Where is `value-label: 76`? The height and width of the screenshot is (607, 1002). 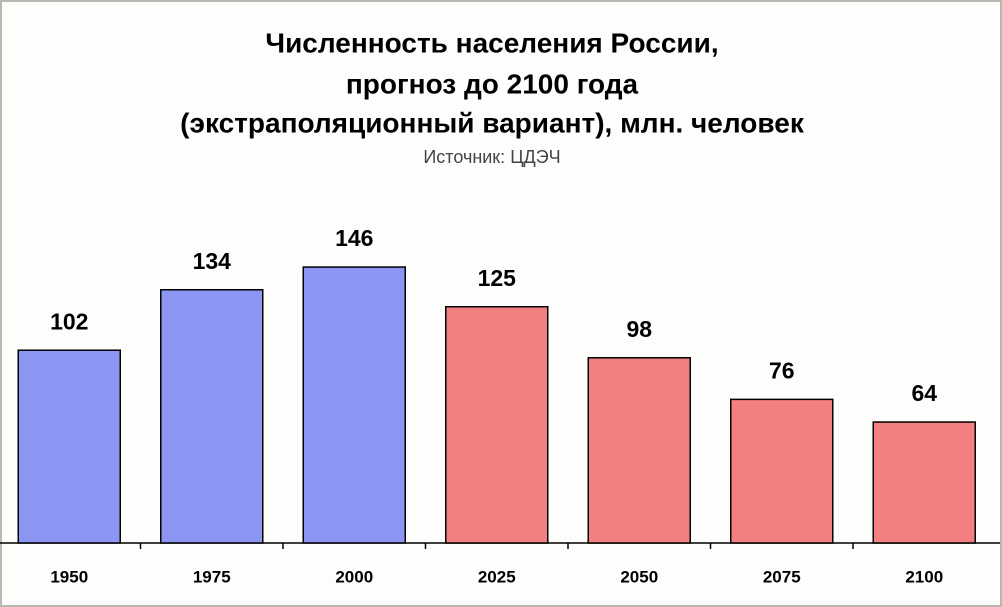
value-label: 76 is located at coordinates (782, 370).